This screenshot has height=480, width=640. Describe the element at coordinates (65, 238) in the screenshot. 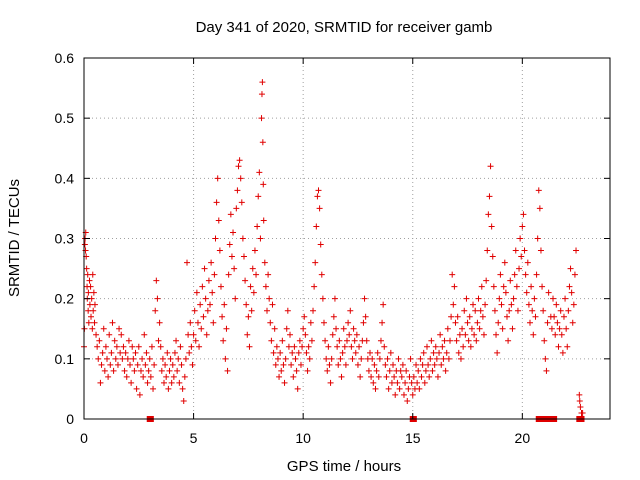

I see `y-tick-labels: 0 0.1 0.2 0.3 0.4 0.5 0.6` at that location.